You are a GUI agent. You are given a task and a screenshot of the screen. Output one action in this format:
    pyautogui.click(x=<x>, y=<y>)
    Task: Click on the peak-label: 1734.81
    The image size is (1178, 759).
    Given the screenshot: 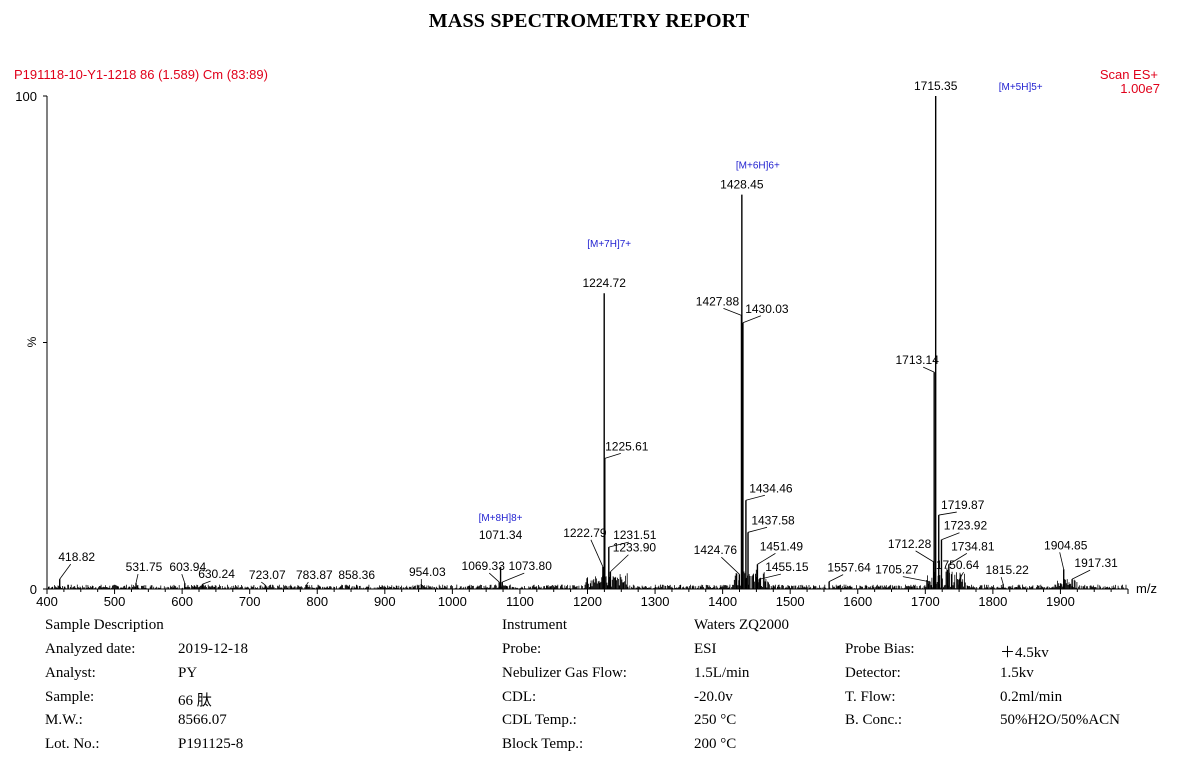 What is the action you would take?
    pyautogui.click(x=973, y=546)
    